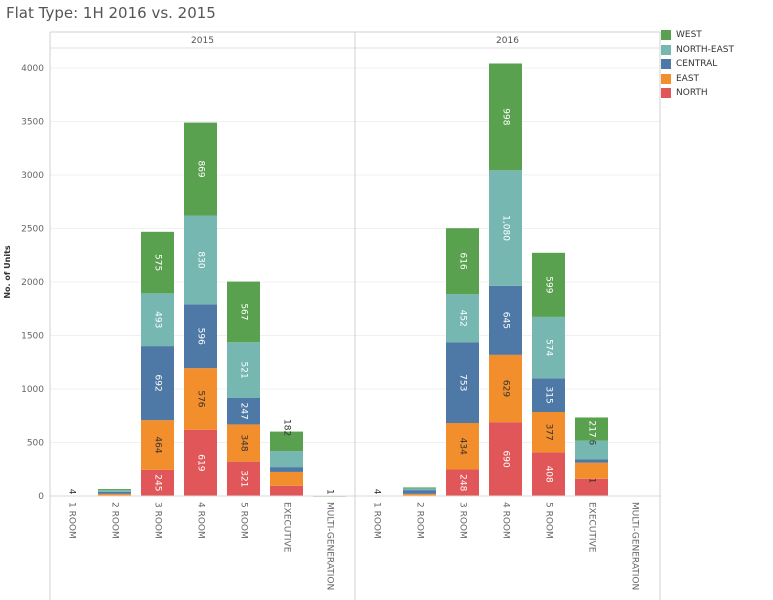 The image size is (773, 600). I want to click on data-label-2016-4-room-west: 998, so click(506, 116).